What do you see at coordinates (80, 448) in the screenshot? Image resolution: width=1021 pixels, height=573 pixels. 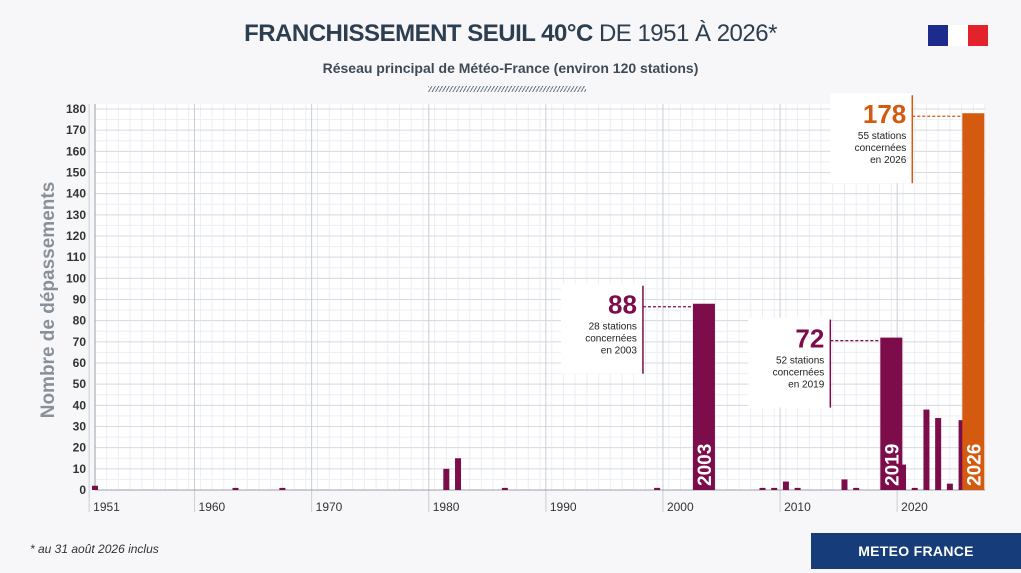 I see `y-tick-label: 20` at bounding box center [80, 448].